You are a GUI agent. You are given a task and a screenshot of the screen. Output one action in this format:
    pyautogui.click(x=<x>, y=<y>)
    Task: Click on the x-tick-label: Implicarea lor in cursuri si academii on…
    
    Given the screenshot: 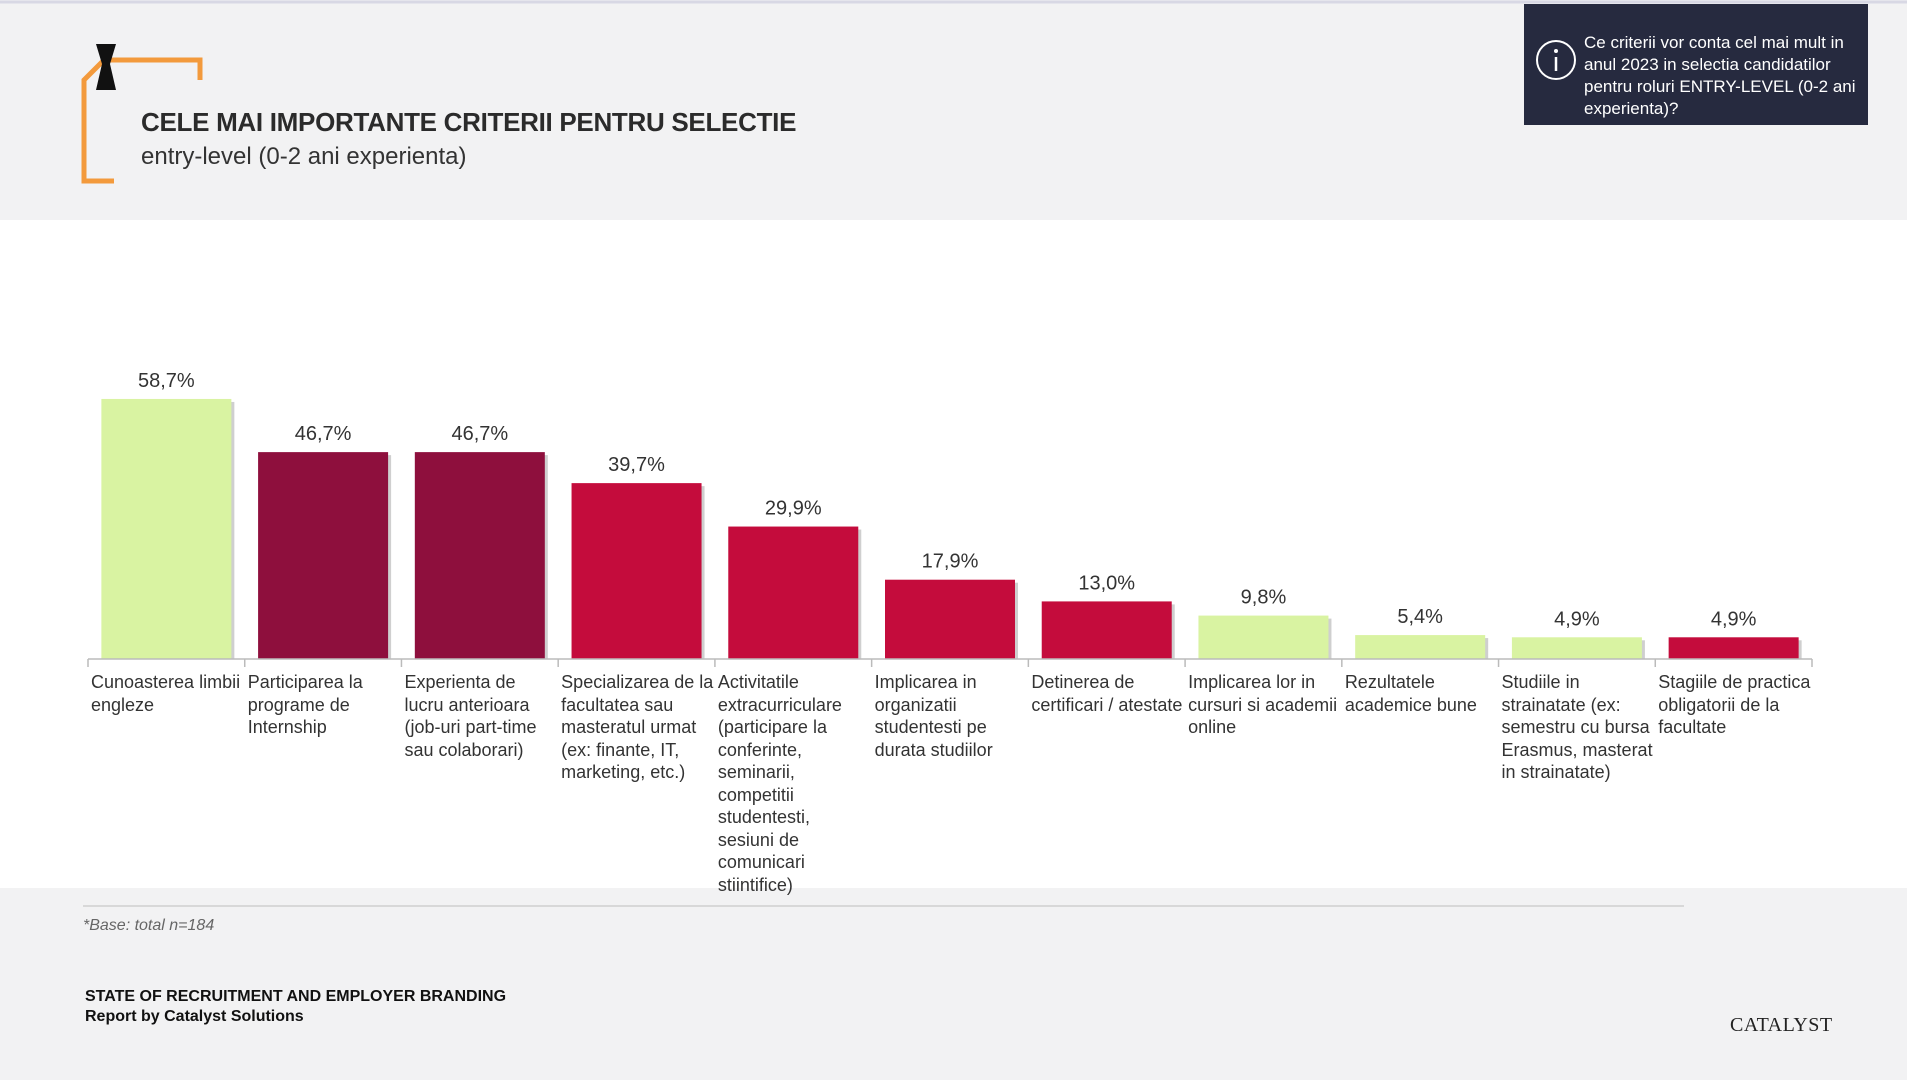 What is the action you would take?
    pyautogui.click(x=1263, y=704)
    